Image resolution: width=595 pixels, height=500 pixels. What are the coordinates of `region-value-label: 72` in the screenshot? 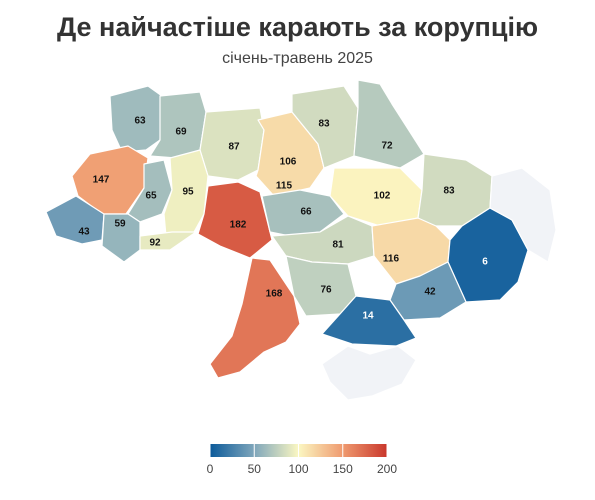 It's located at (387, 146).